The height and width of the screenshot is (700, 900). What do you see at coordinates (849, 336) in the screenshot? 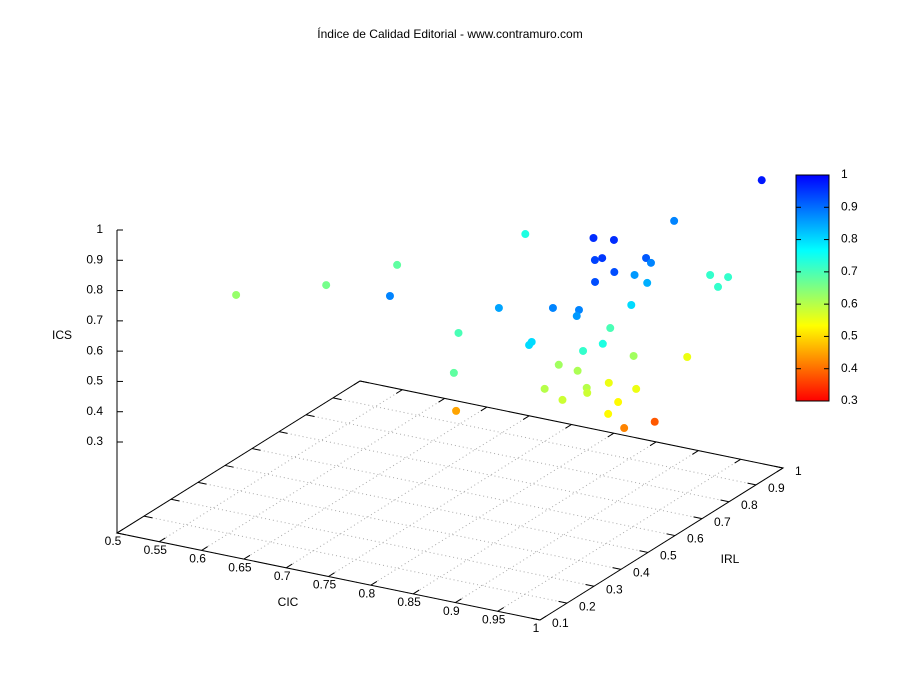
I see `colorbar-tick-label: 0.5` at bounding box center [849, 336].